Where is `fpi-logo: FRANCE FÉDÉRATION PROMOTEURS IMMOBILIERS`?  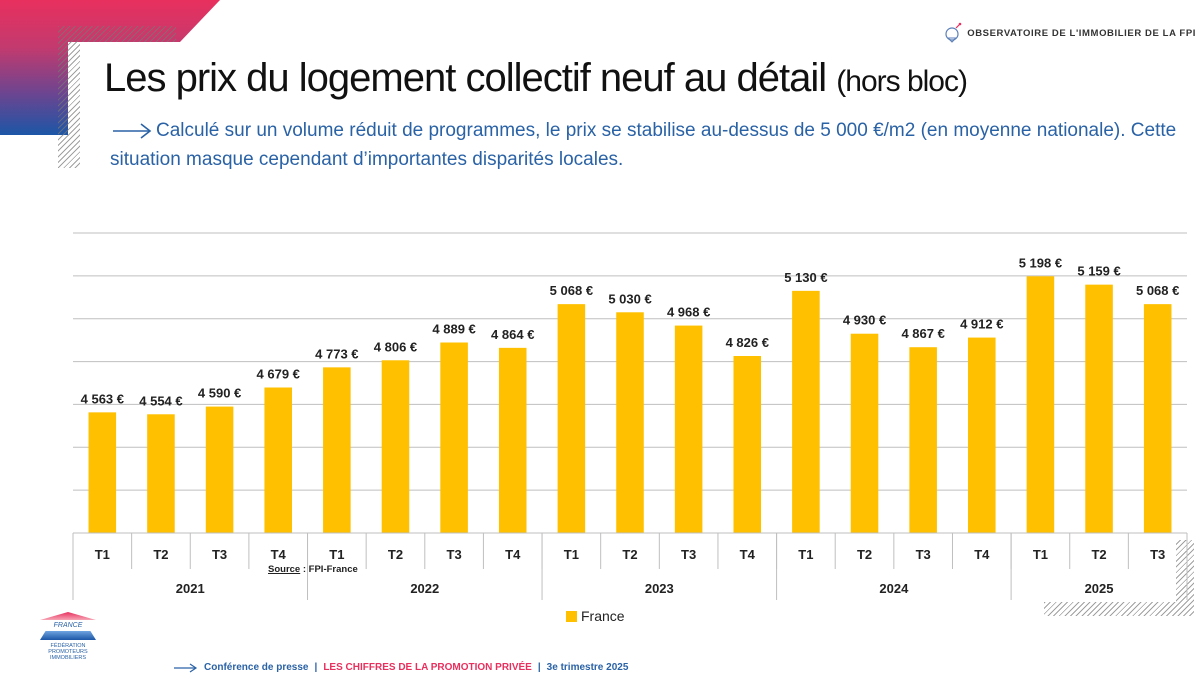
fpi-logo: FRANCE FÉDÉRATION PROMOTEURS IMMOBILIERS is located at coordinates (68, 636).